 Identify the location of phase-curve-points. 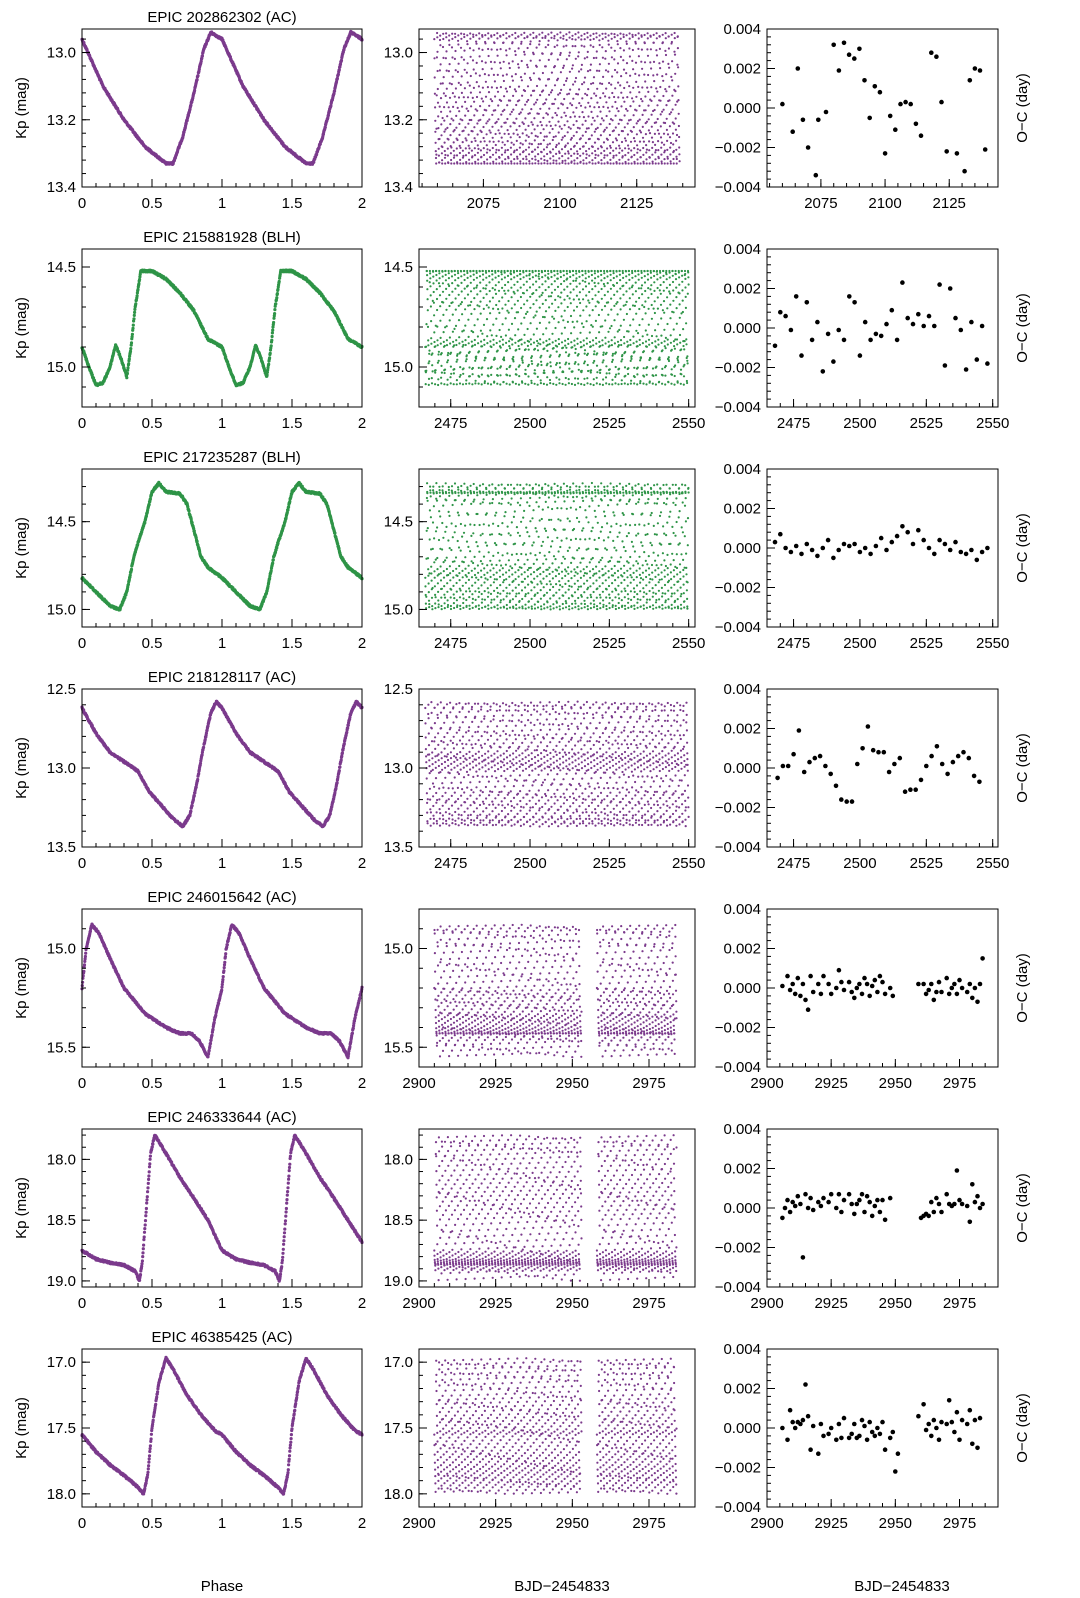
(222, 546).